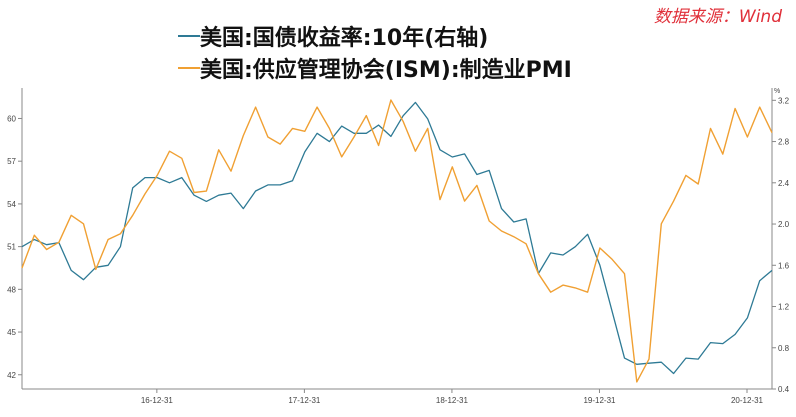 This screenshot has width=796, height=417. I want to click on left-axis-tick-label: 60, so click(11, 118).